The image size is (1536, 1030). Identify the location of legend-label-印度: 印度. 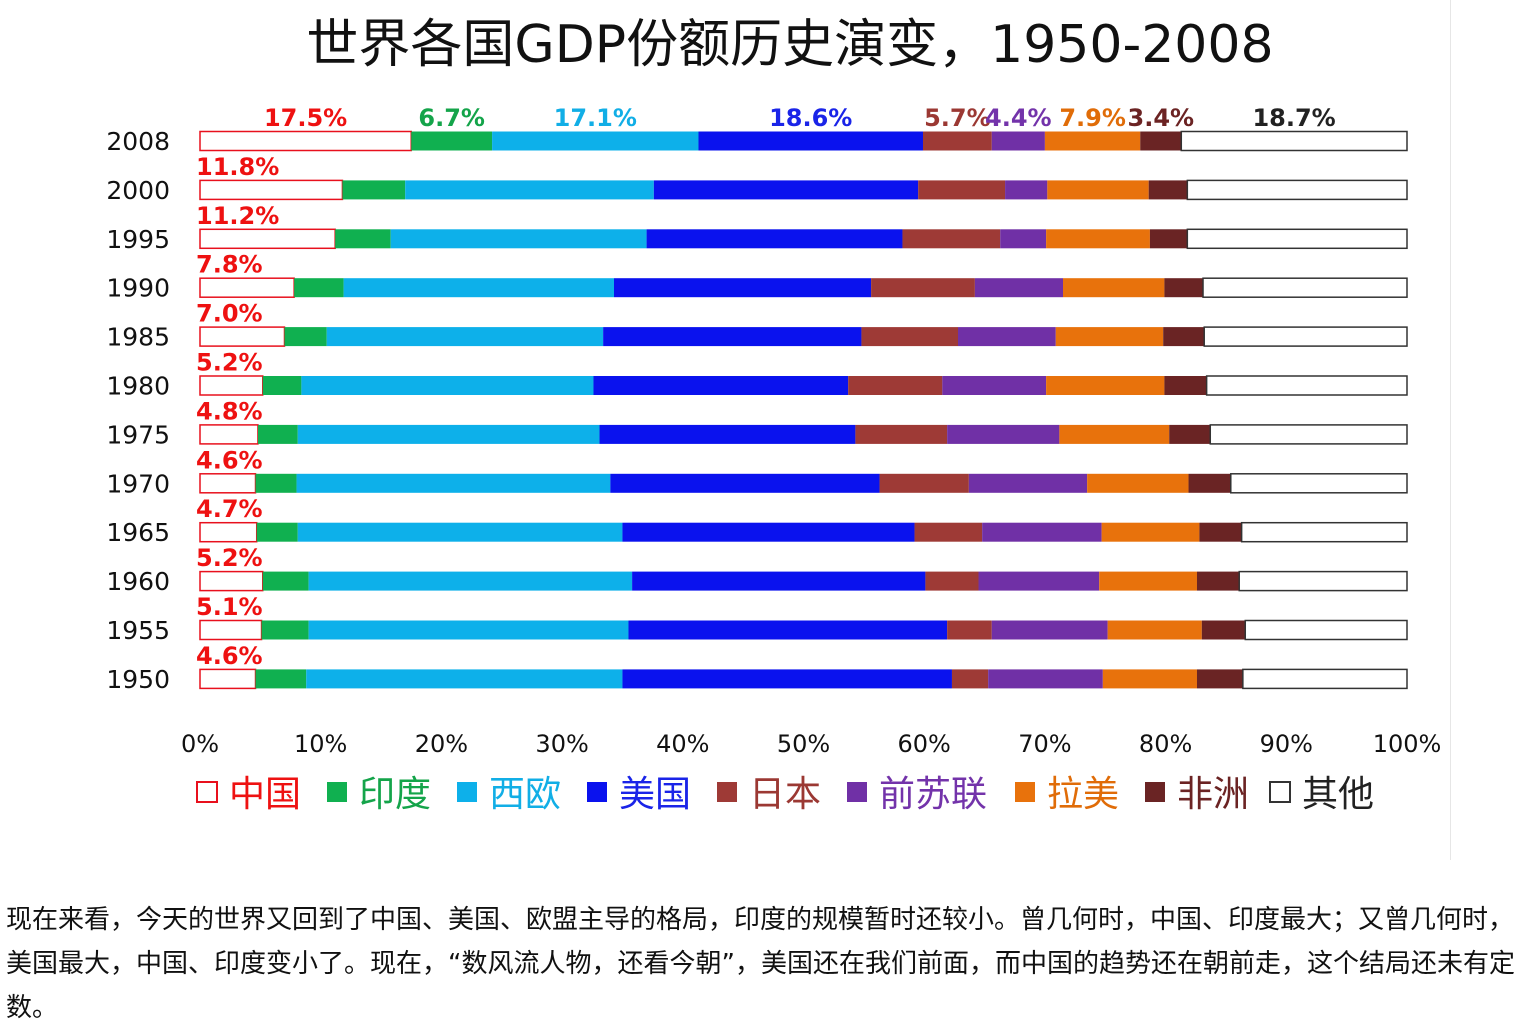
(395, 794).